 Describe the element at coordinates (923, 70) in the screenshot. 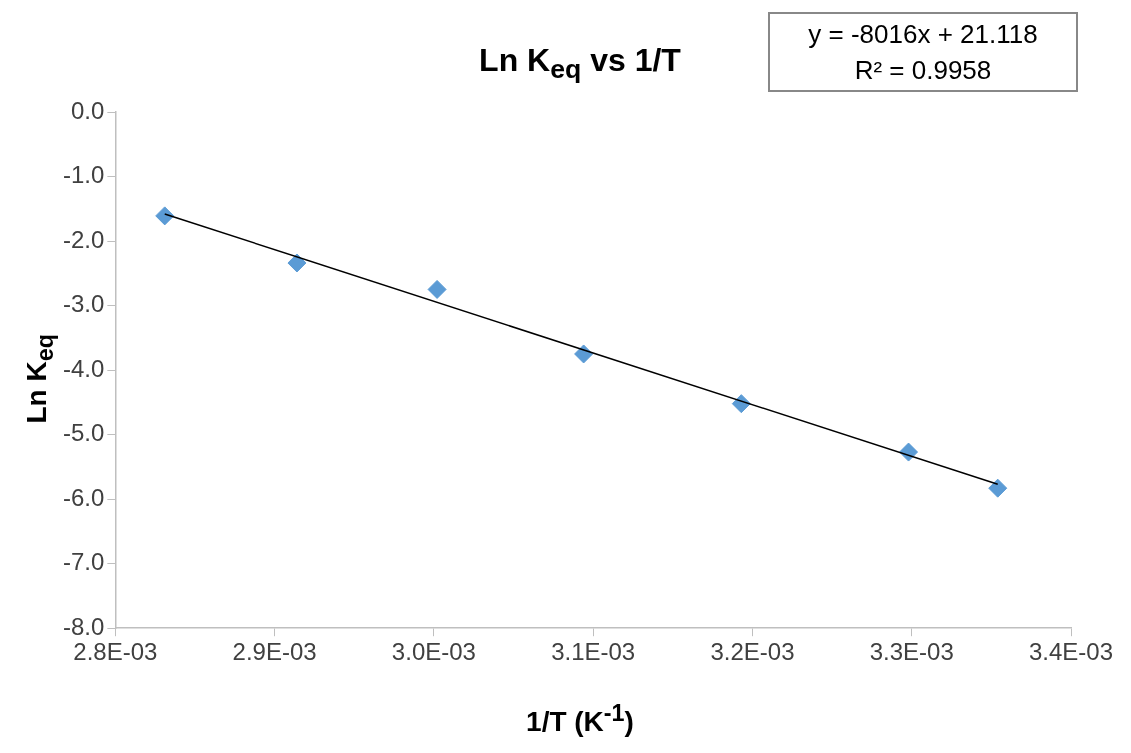

I see `text: R² = 0.9958` at that location.